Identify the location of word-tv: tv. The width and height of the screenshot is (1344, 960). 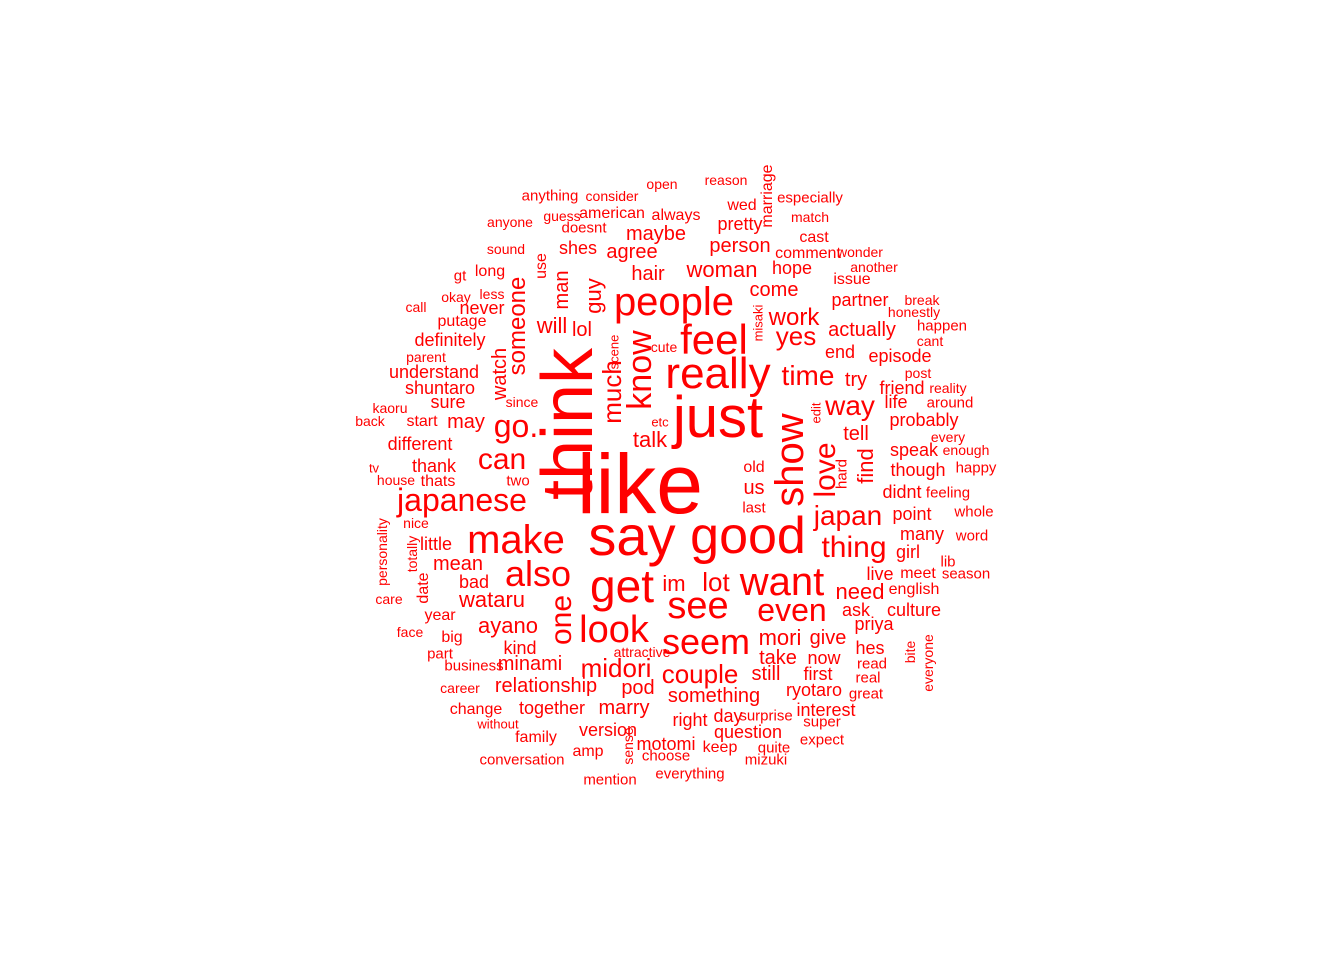
(374, 468).